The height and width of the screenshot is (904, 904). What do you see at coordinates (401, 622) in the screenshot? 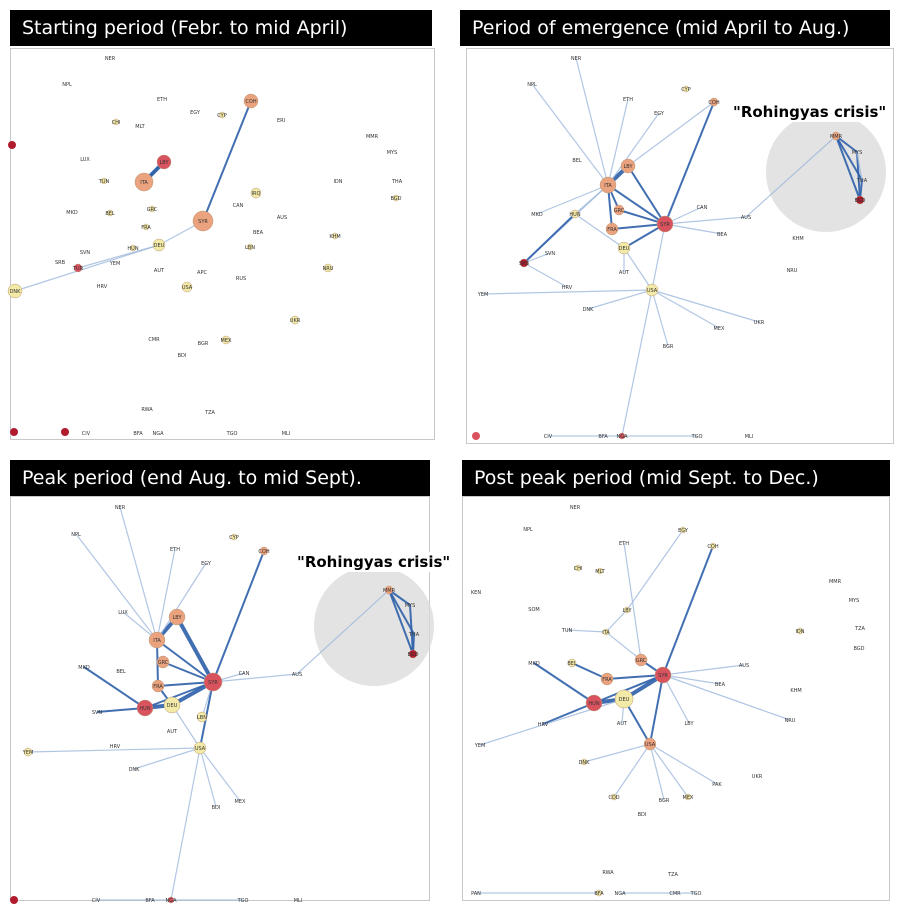
I see `edge-3-mmr-bgd` at bounding box center [401, 622].